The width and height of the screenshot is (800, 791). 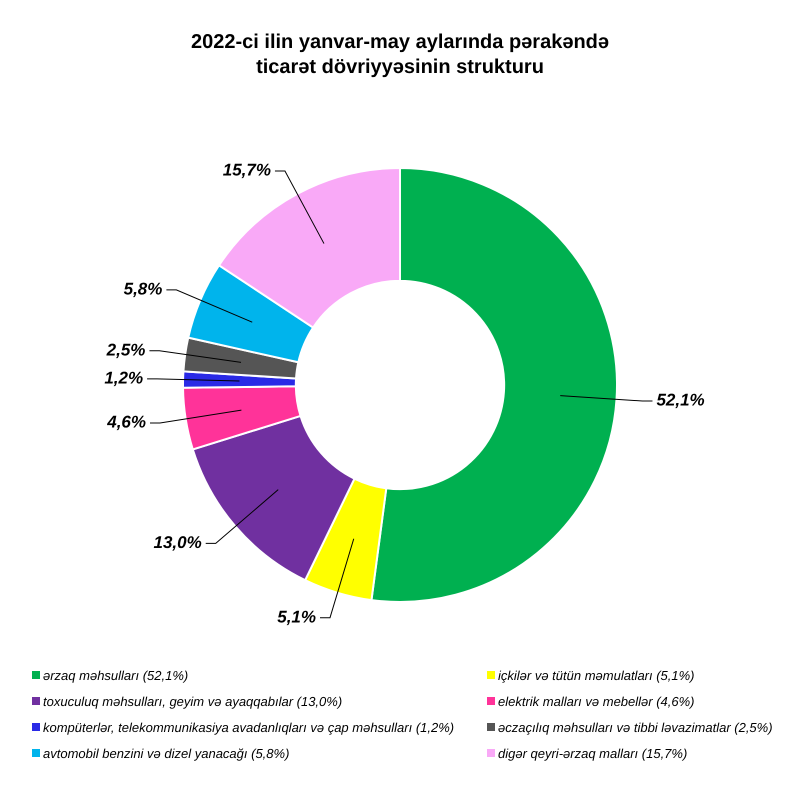 What do you see at coordinates (166, 753) in the screenshot?
I see `legend-label: avtomobil benzini və dizel yanacağı (5,8%)` at bounding box center [166, 753].